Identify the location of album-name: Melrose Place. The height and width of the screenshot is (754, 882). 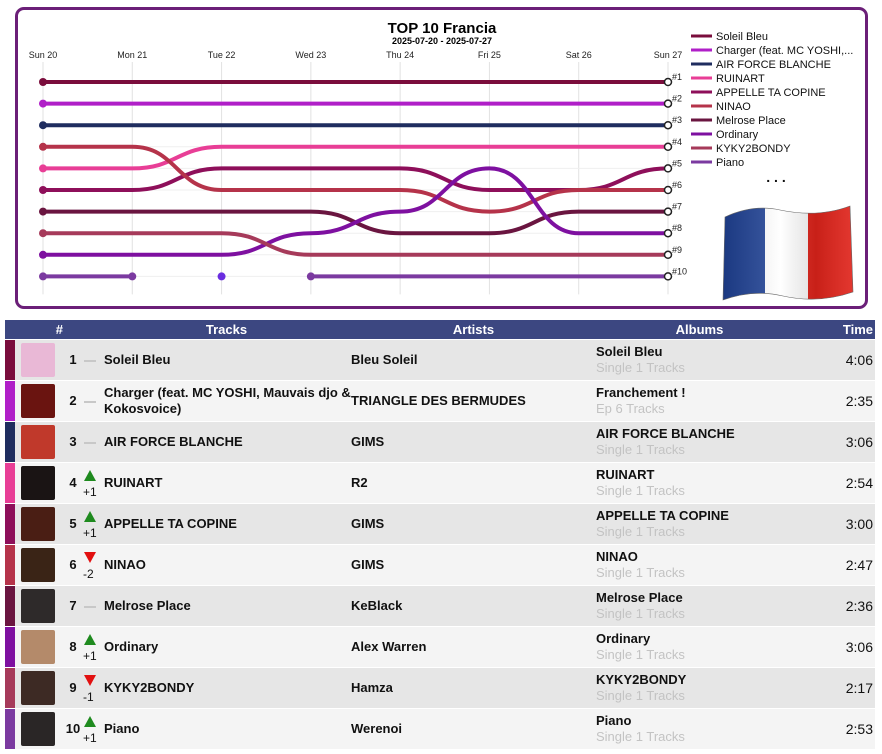
(639, 597).